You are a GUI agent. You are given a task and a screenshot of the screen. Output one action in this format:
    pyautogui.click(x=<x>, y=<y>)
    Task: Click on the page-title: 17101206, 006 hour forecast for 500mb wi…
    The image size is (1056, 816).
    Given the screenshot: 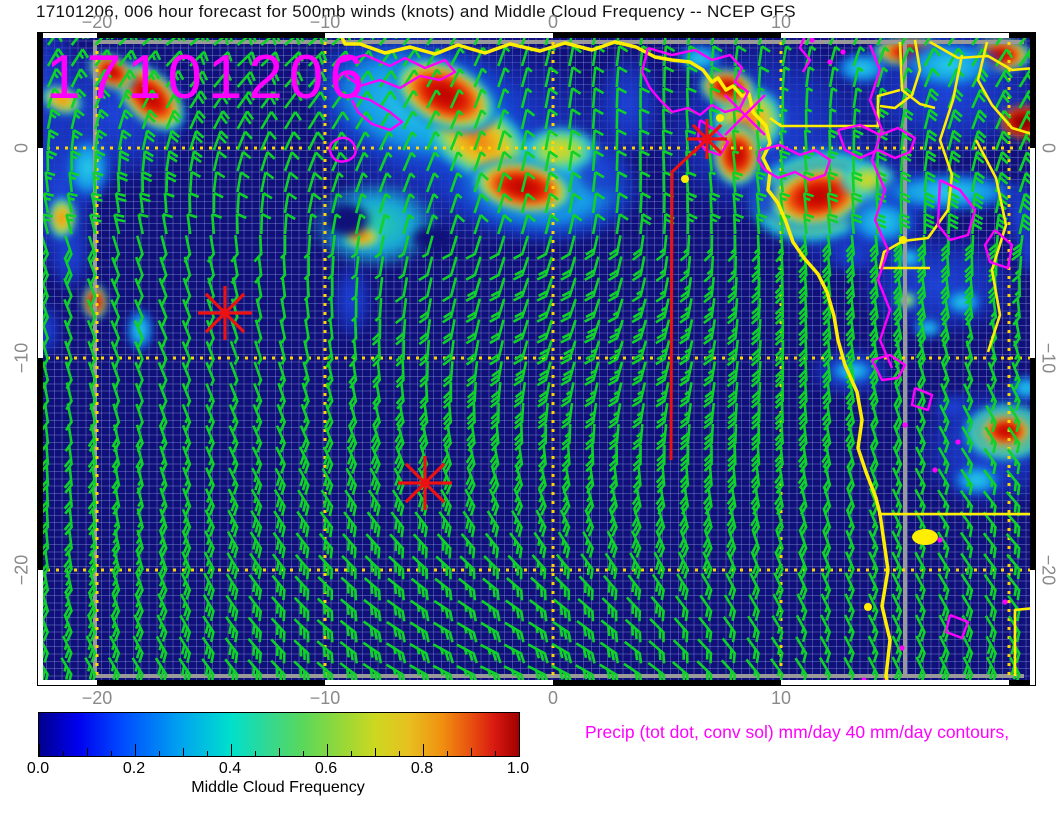 What is the action you would take?
    pyautogui.click(x=416, y=11)
    